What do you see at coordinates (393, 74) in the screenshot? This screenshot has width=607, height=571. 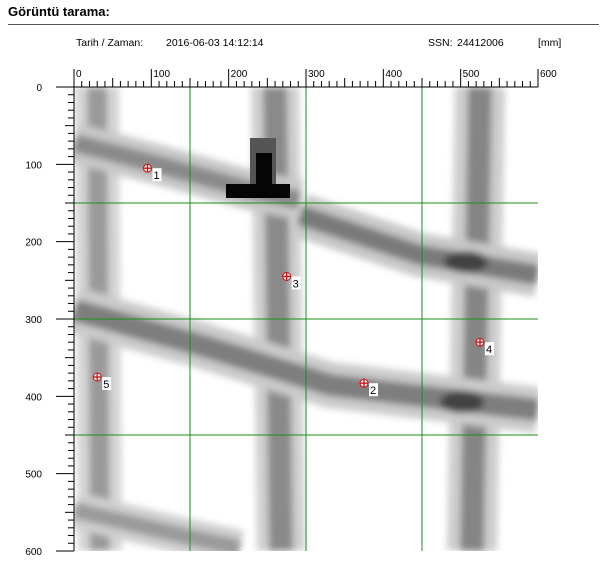 I see `x-tick-label: 400` at bounding box center [393, 74].